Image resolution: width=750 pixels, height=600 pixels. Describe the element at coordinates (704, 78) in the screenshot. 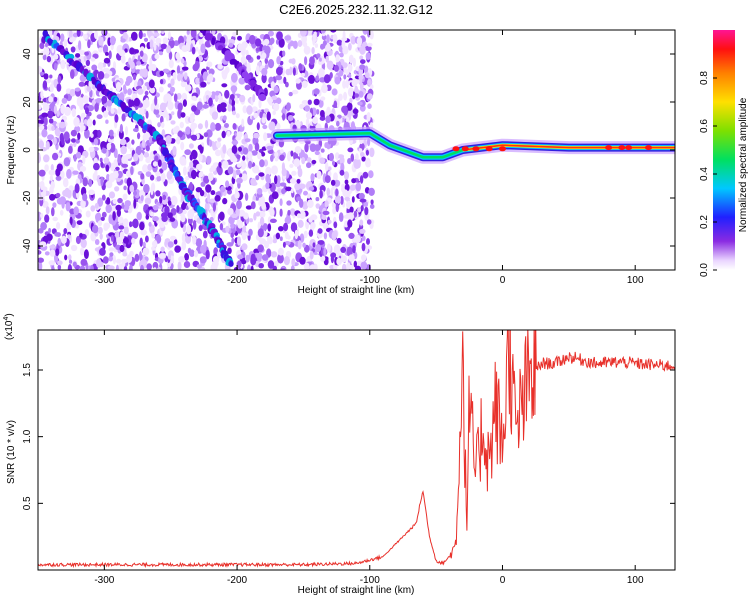

I see `colorbar-tick-label: 0.8` at that location.